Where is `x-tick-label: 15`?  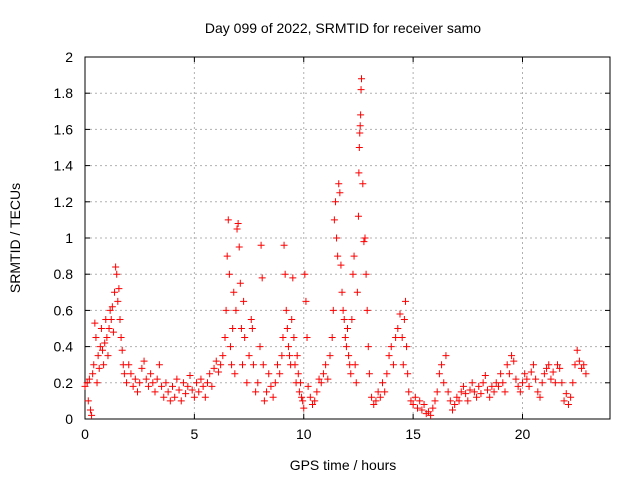 x-tick-label: 15 is located at coordinates (413, 434).